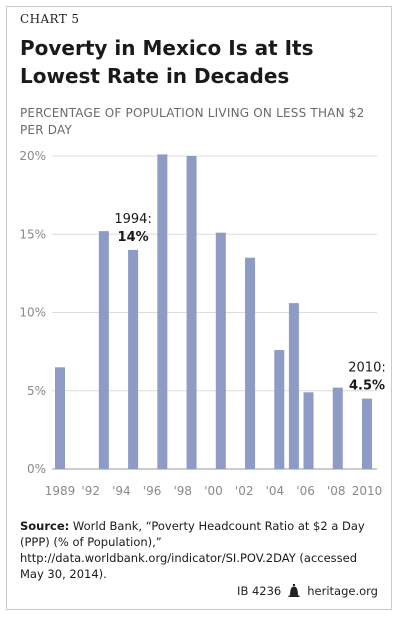 This screenshot has width=400, height=618. I want to click on x-axis-ticks: 1989 '92 '94 '96 '98 '00 '02 '04 '06 '08 2010, so click(214, 491).